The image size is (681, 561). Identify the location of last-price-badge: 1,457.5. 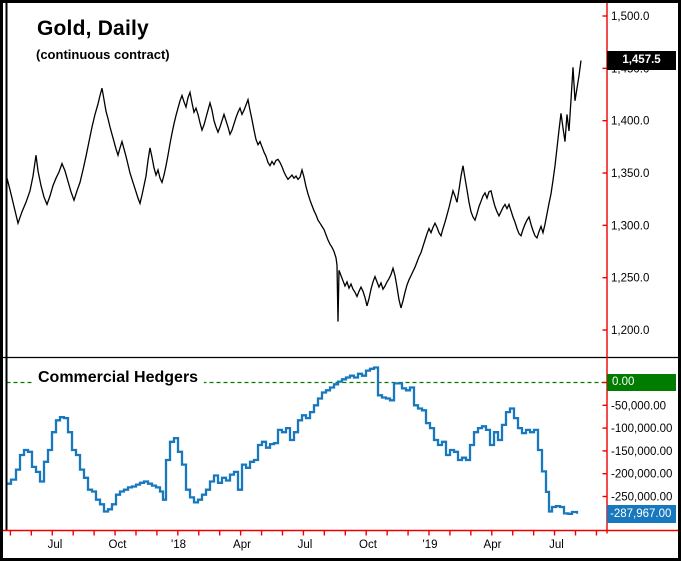
(641, 60).